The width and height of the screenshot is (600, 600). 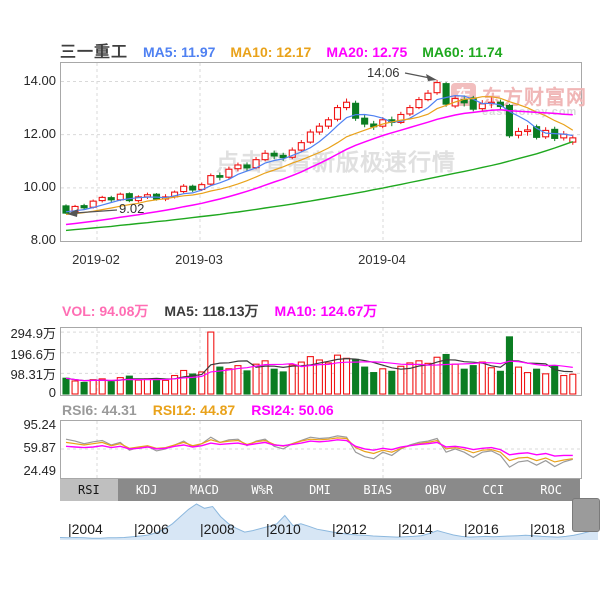 What do you see at coordinates (383, 72) in the screenshot?
I see `annotation-high-price: 14.06` at bounding box center [383, 72].